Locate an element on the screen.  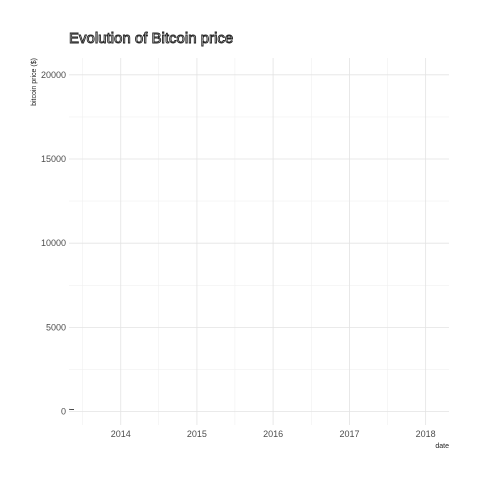
x-axis-ticks: 2014 2015 2016 2017 2018 is located at coordinates (273, 434).